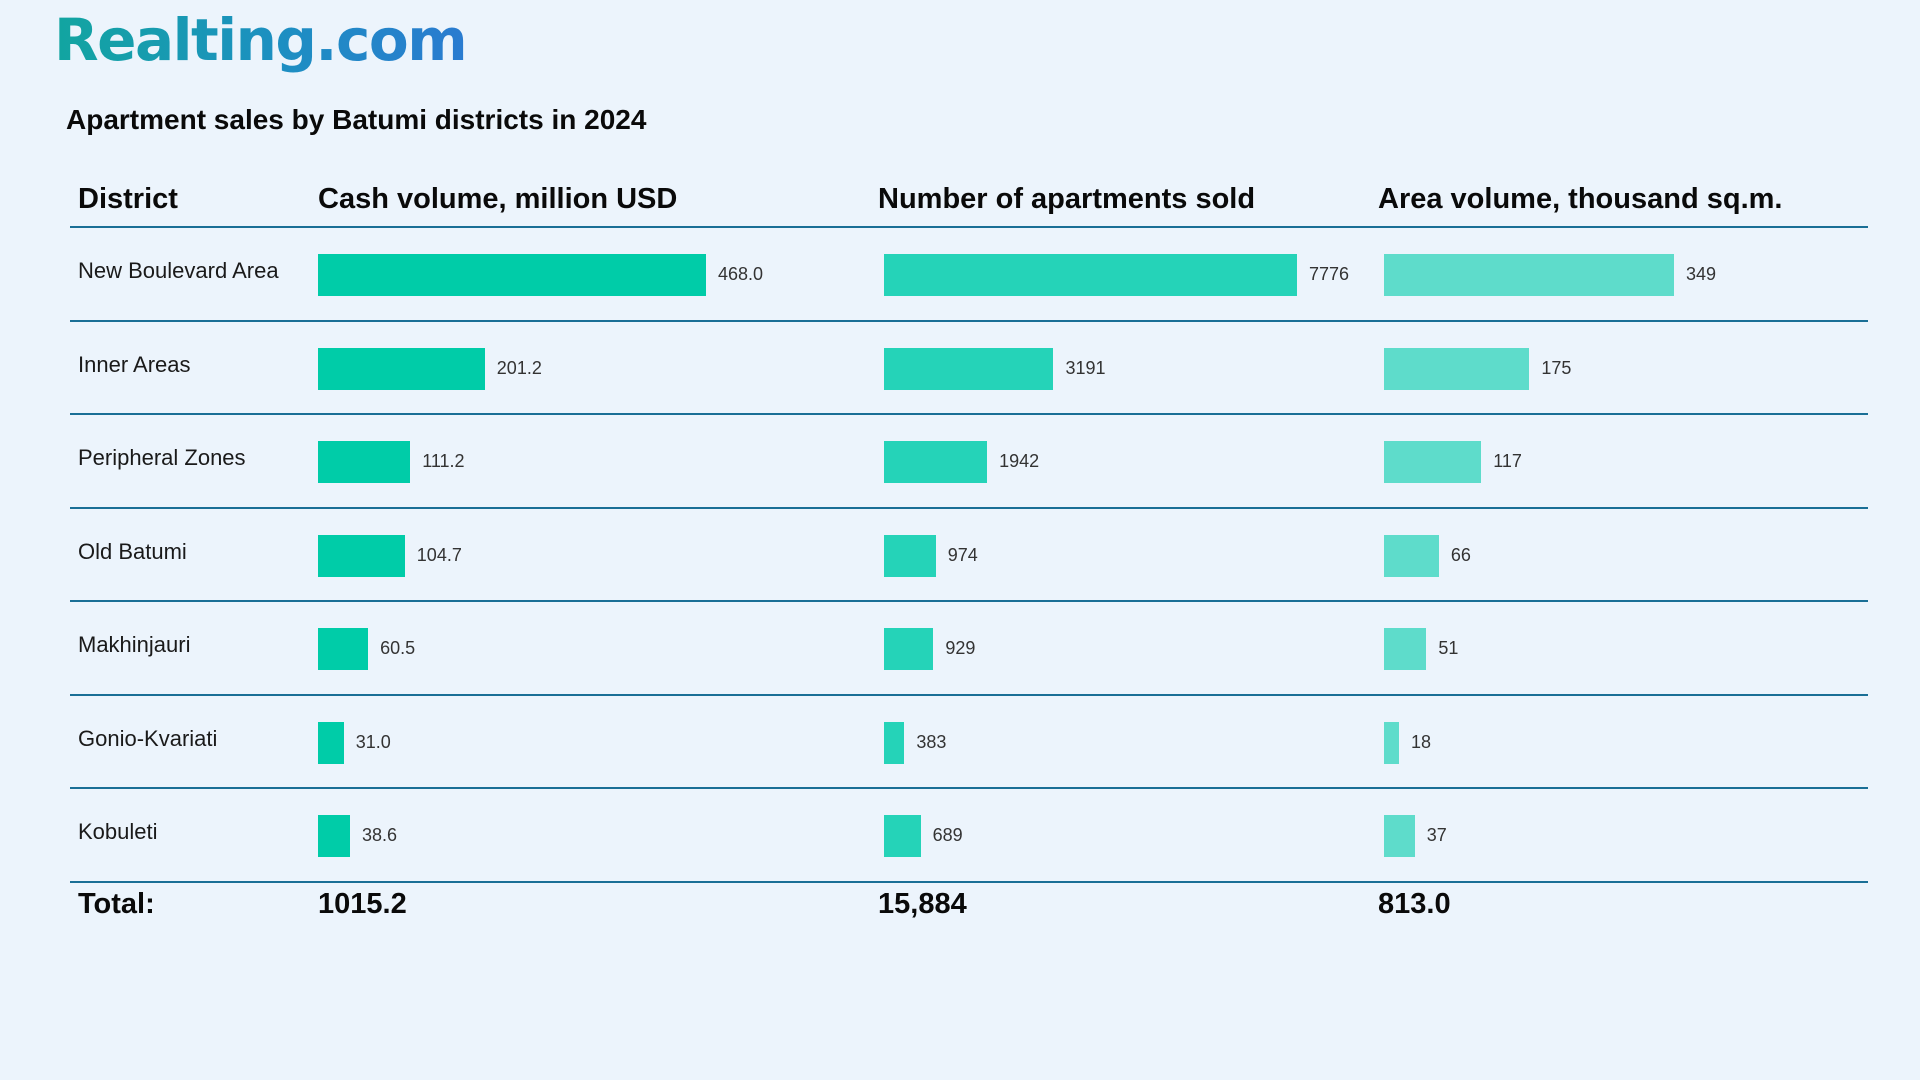  I want to click on bar-value-label: 38.6, so click(380, 835).